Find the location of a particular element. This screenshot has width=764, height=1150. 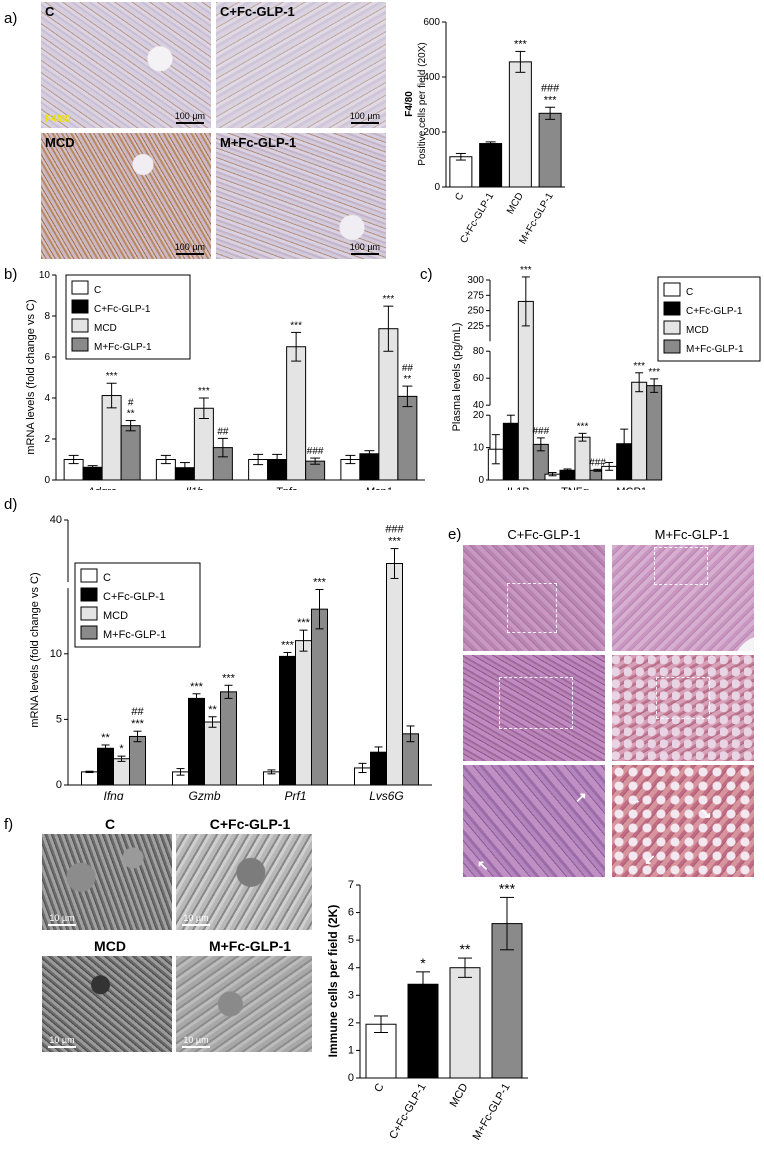

he-image-mfc-mid is located at coordinates (683, 708).